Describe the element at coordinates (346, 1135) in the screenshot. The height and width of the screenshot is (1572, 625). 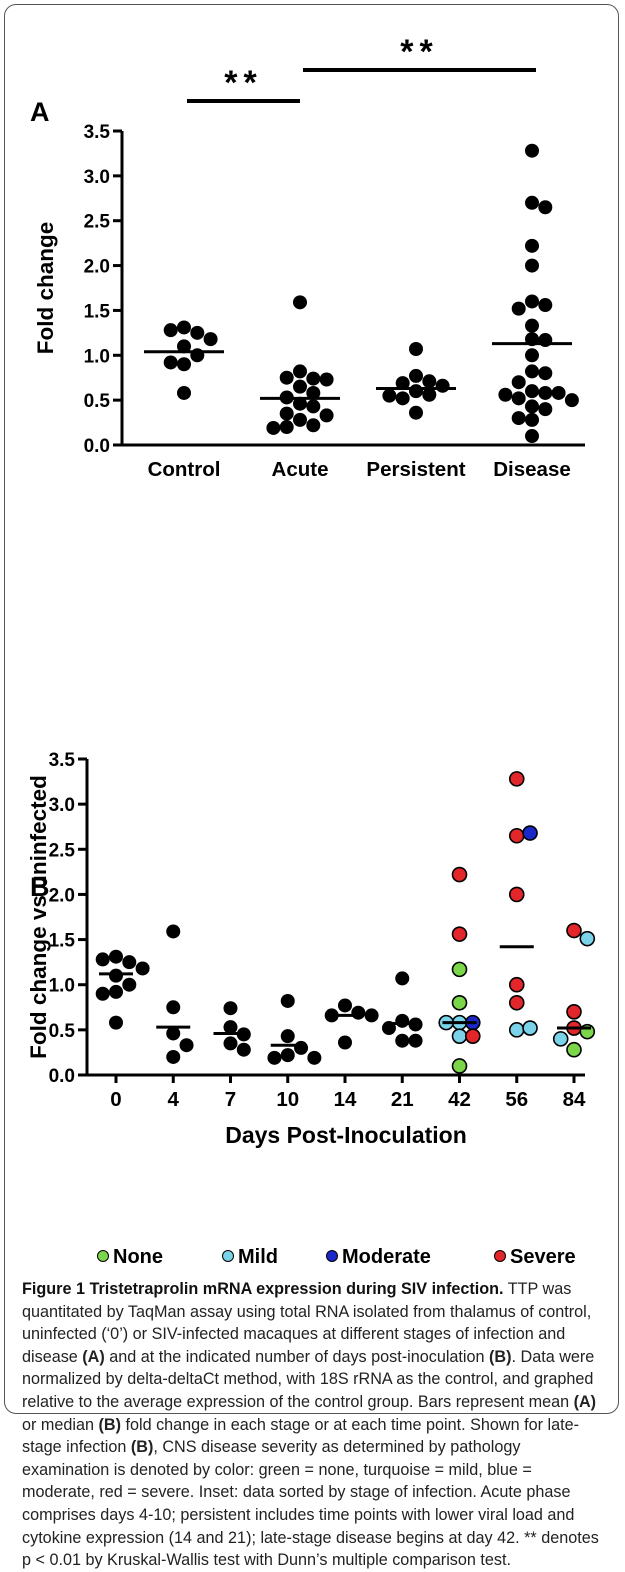
I see `x-axis-label: Days Post-Inoculation` at that location.